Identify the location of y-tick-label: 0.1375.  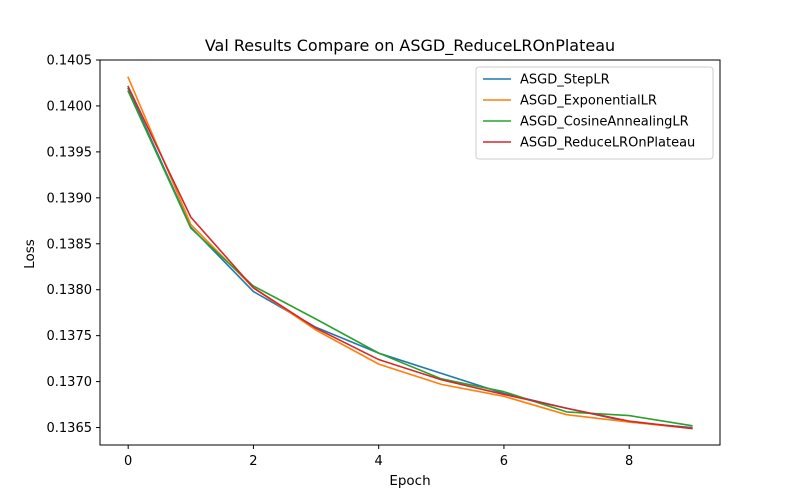
(70, 336).